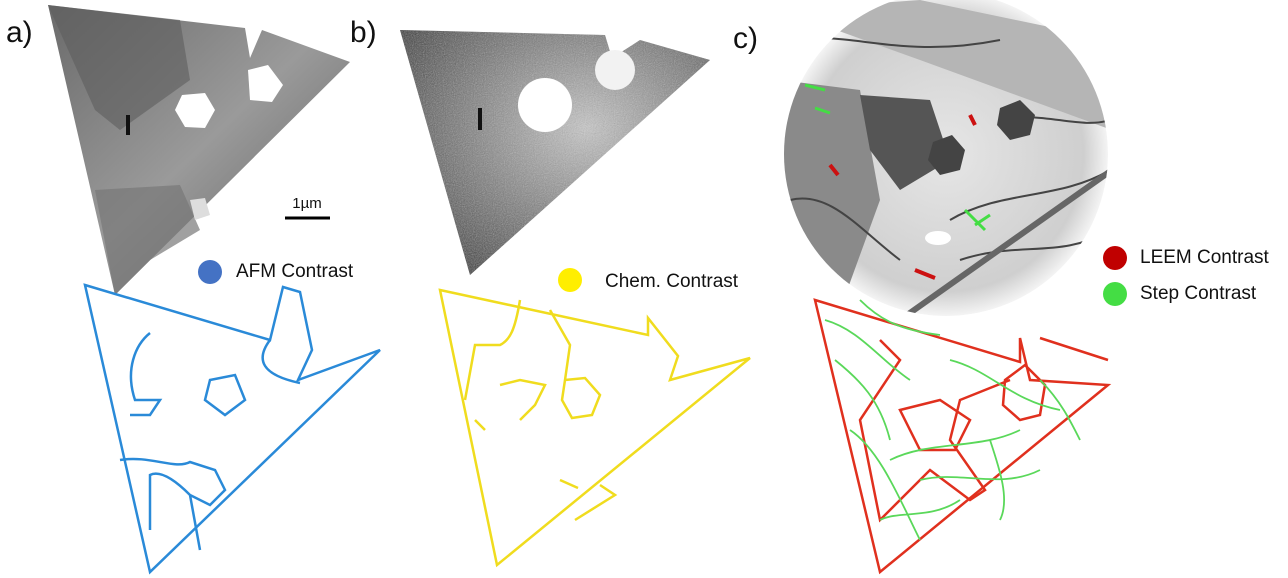  Describe the element at coordinates (19, 32) in the screenshot. I see `panel-label: a)` at that location.